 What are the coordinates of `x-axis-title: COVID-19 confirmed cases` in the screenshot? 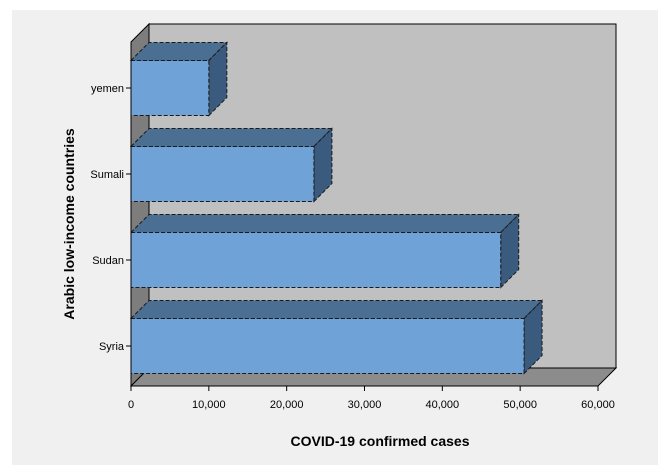 It's located at (380, 441).